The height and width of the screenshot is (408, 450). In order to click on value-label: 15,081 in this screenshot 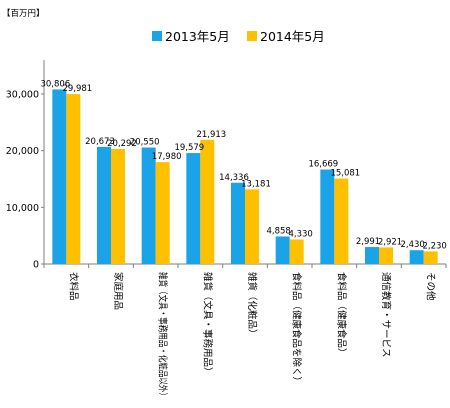, I will do `click(345, 174)`.